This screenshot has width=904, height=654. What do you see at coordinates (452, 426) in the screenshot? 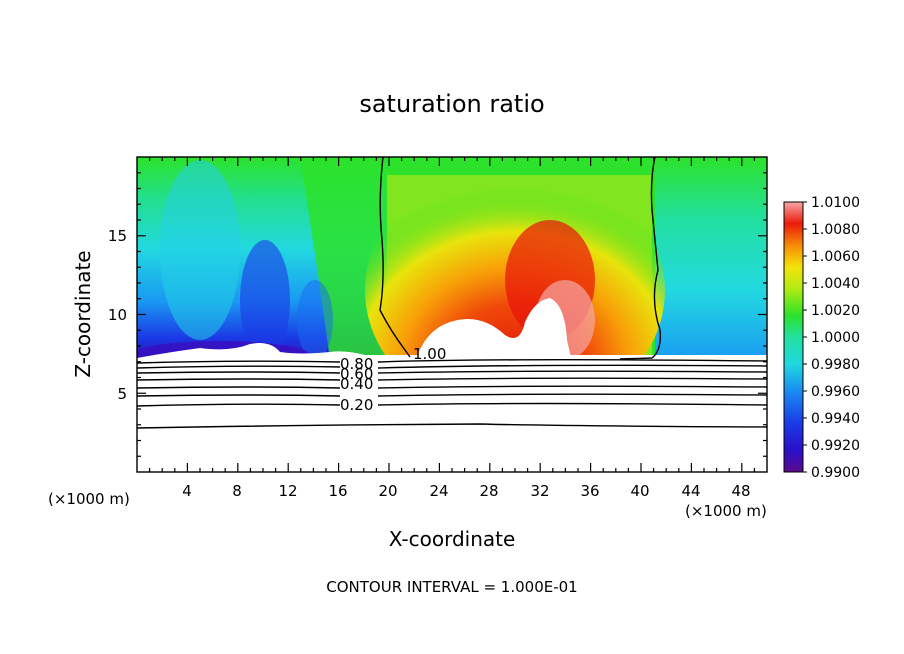
I see `contour-0.10` at bounding box center [452, 426].